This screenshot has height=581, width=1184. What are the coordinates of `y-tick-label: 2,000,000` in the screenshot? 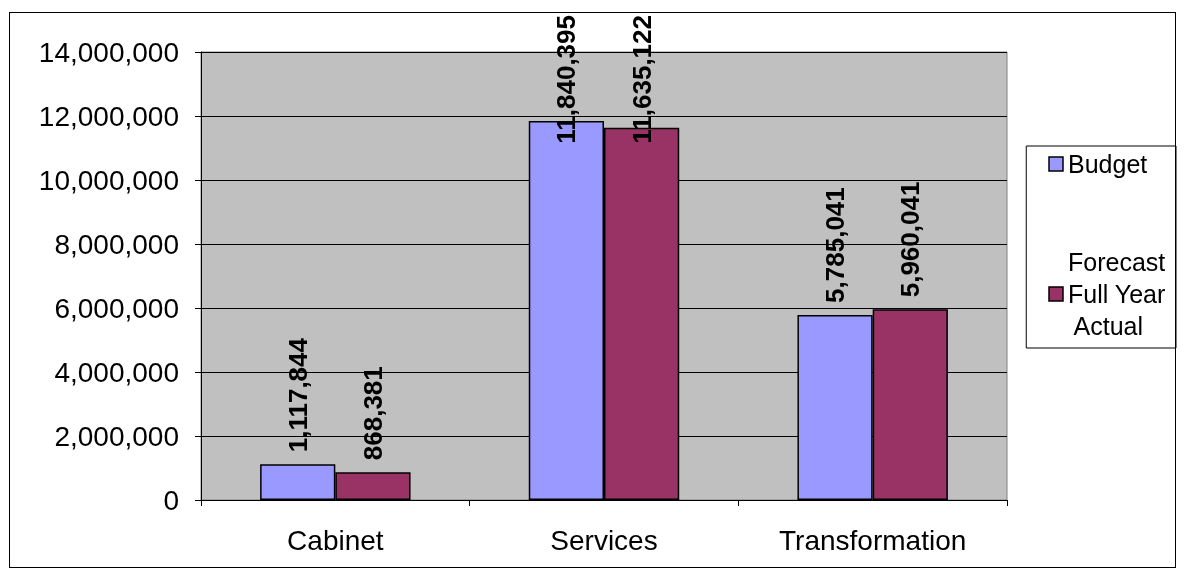 It's located at (116, 436).